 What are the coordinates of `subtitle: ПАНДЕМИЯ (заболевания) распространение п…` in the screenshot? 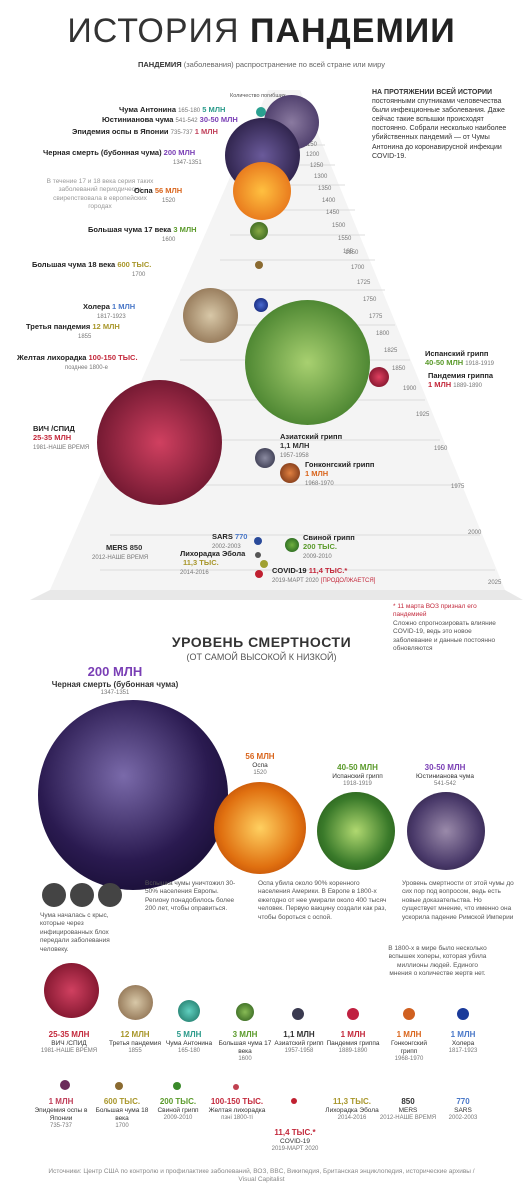 It's located at (261, 64).